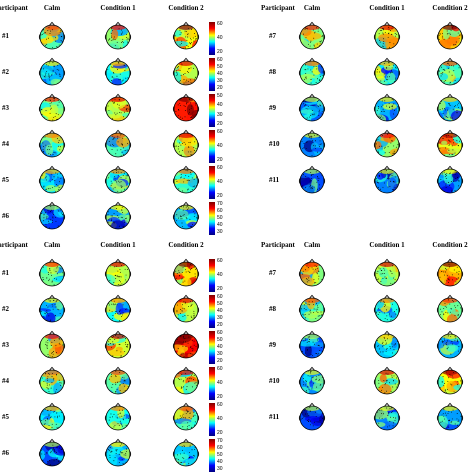  Describe the element at coordinates (5, 345) in the screenshot. I see `participant-label: #3` at that location.